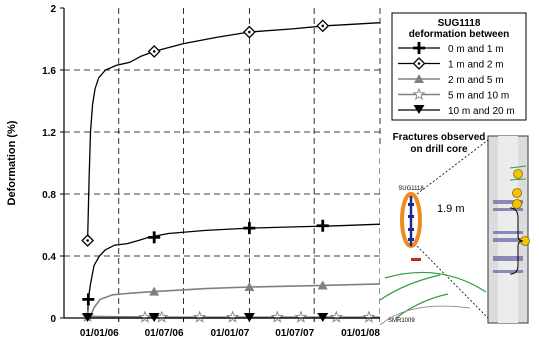  I want to click on borehole-label: SUG1118, so click(411, 189).